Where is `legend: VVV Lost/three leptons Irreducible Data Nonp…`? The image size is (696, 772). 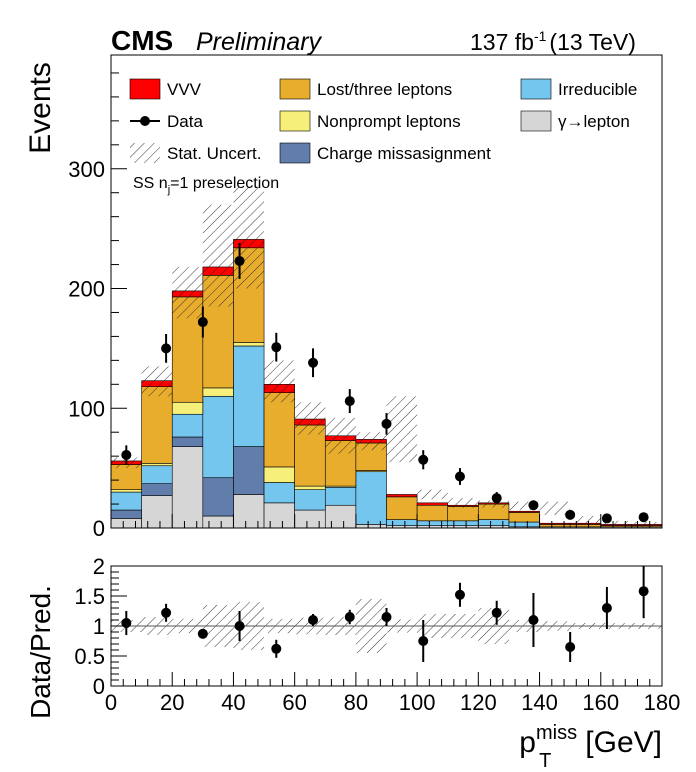
legend: VVV Lost/three leptons Irreducible Data Nonp… is located at coordinates (383, 121).